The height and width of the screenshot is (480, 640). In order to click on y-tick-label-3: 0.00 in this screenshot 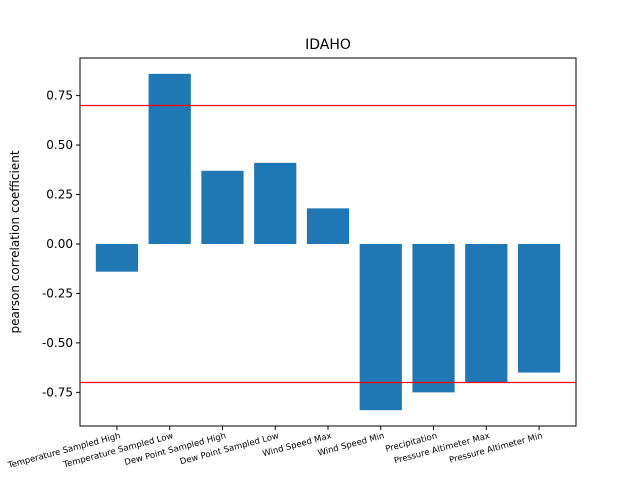, I will do `click(59, 244)`.